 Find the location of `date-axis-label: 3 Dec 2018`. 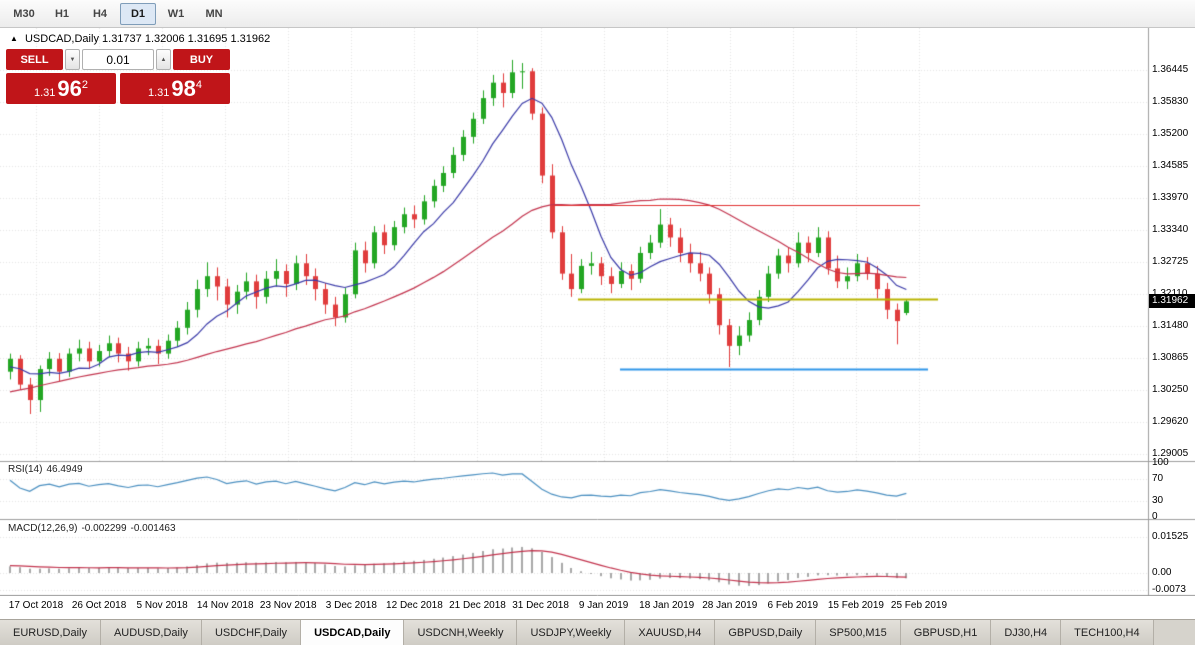

date-axis-label: 3 Dec 2018 is located at coordinates (351, 605).